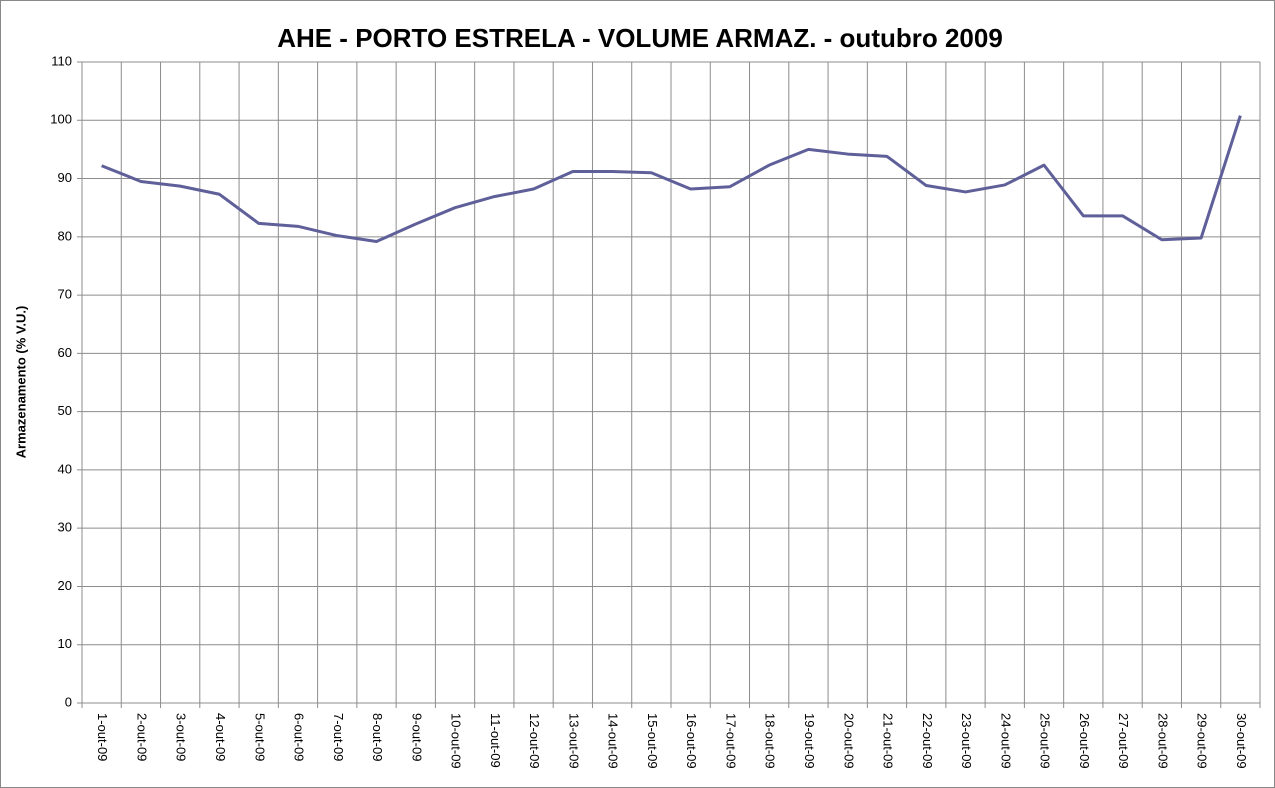  What do you see at coordinates (377, 737) in the screenshot?
I see `x-tick-label: 8-out-09` at bounding box center [377, 737].